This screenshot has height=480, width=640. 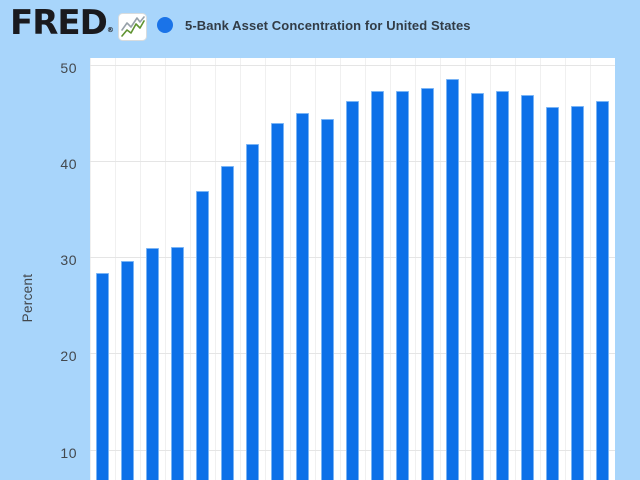 What do you see at coordinates (110, 30) in the screenshot?
I see `fred-logo-registered-mark: ®` at bounding box center [110, 30].